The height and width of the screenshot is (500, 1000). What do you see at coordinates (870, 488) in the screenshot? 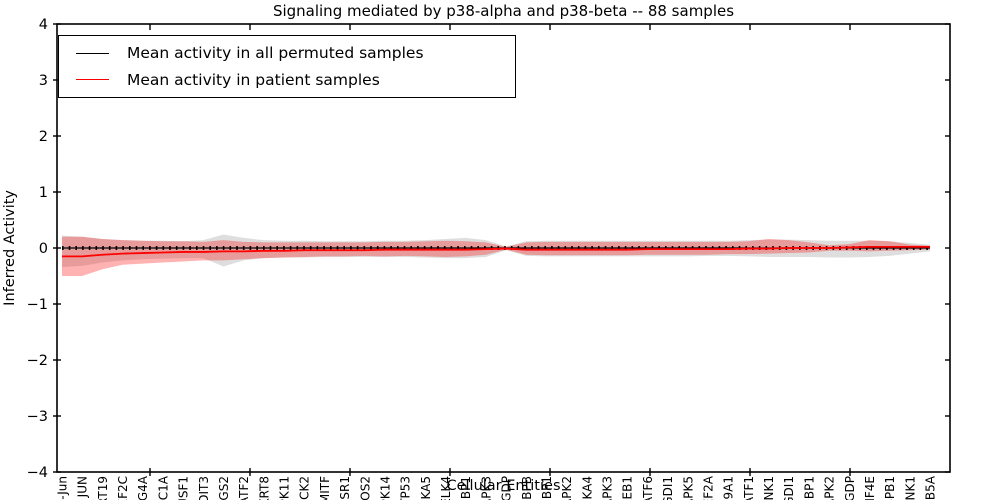
I see `x-category-label: EIF4E` at bounding box center [870, 488].